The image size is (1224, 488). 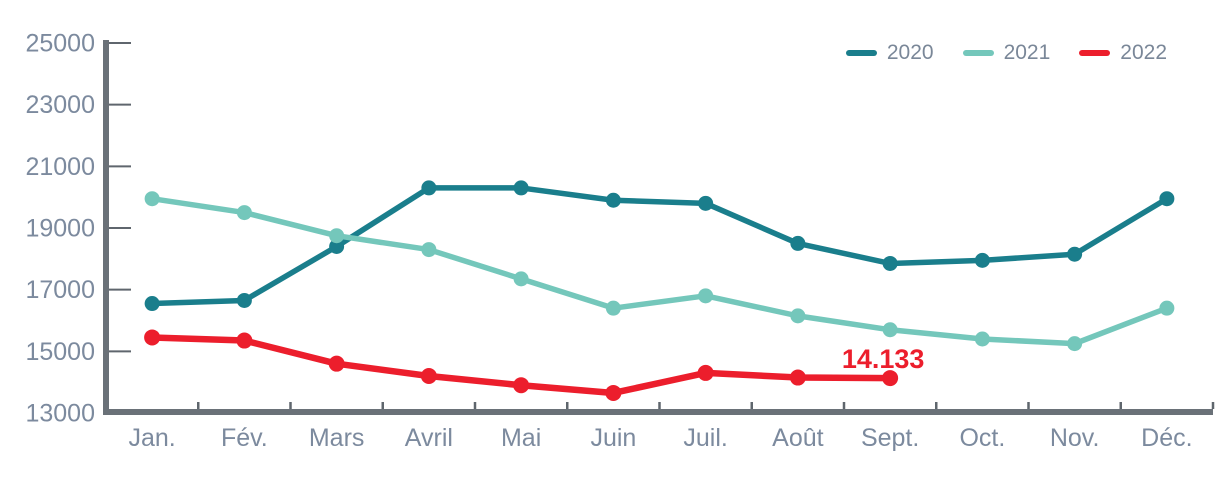 What do you see at coordinates (60, 167) in the screenshot?
I see `y-axis-tick-label: 21000` at bounding box center [60, 167].